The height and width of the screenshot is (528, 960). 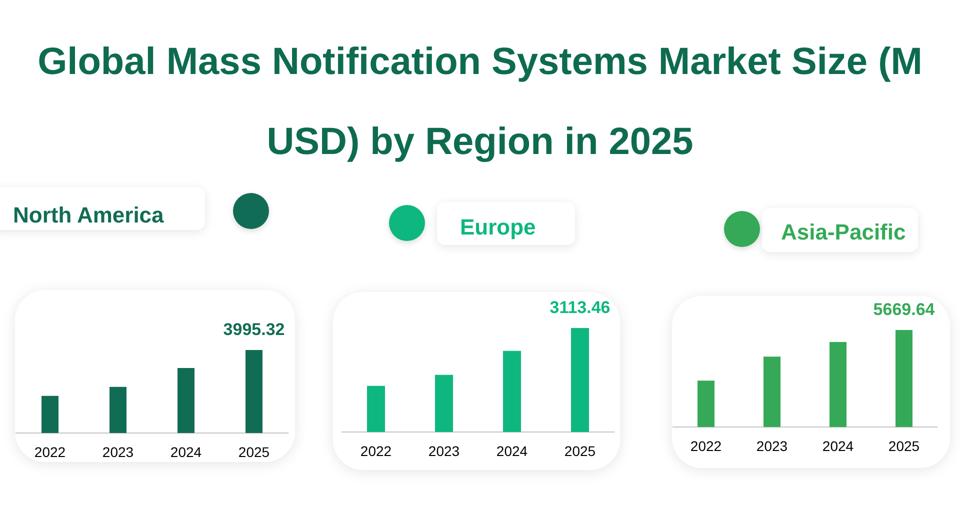 What do you see at coordinates (254, 329) in the screenshot?
I see `data-label: 3995.32` at bounding box center [254, 329].